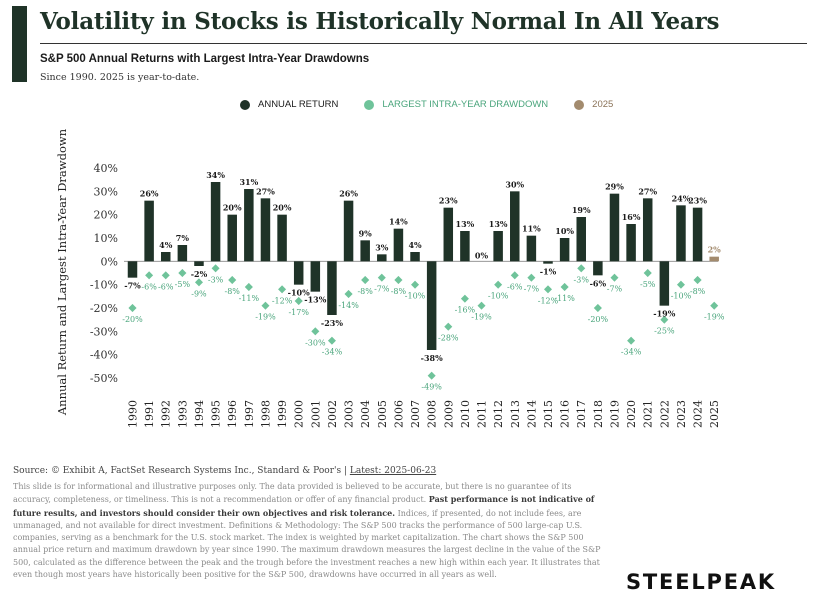 The width and height of the screenshot is (831, 598). Describe the element at coordinates (432, 414) in the screenshot. I see `x-tick-label: 2008` at that location.